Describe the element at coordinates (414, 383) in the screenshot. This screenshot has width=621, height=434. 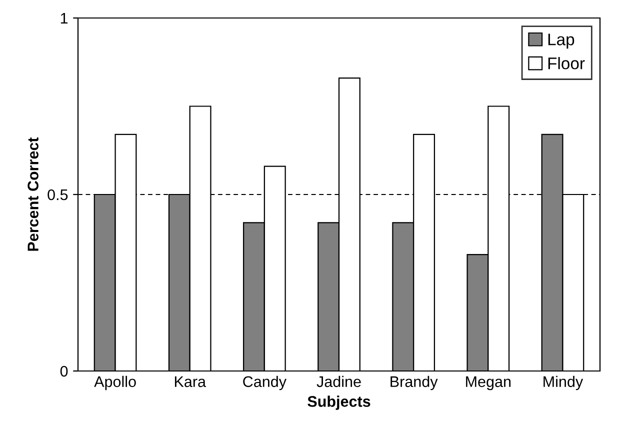
I see `x-tick-label: Brandy` at that location.